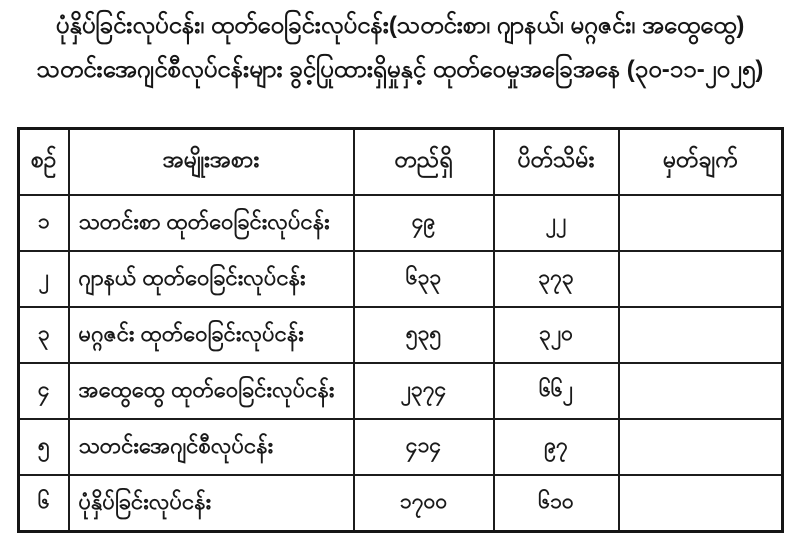 This screenshot has width=800, height=550. I want to click on table-row: ၅ သတင်းအေဂျင်စီလုပ်ငန်း ၄၁၄ ၉၇, so click(400, 447).